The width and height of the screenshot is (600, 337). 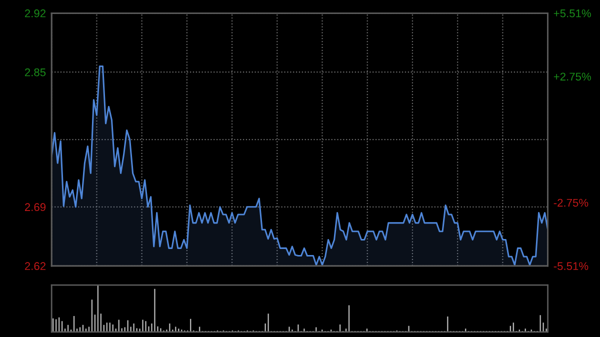 I want to click on y-tick-label: 2.85, so click(x=35, y=72).